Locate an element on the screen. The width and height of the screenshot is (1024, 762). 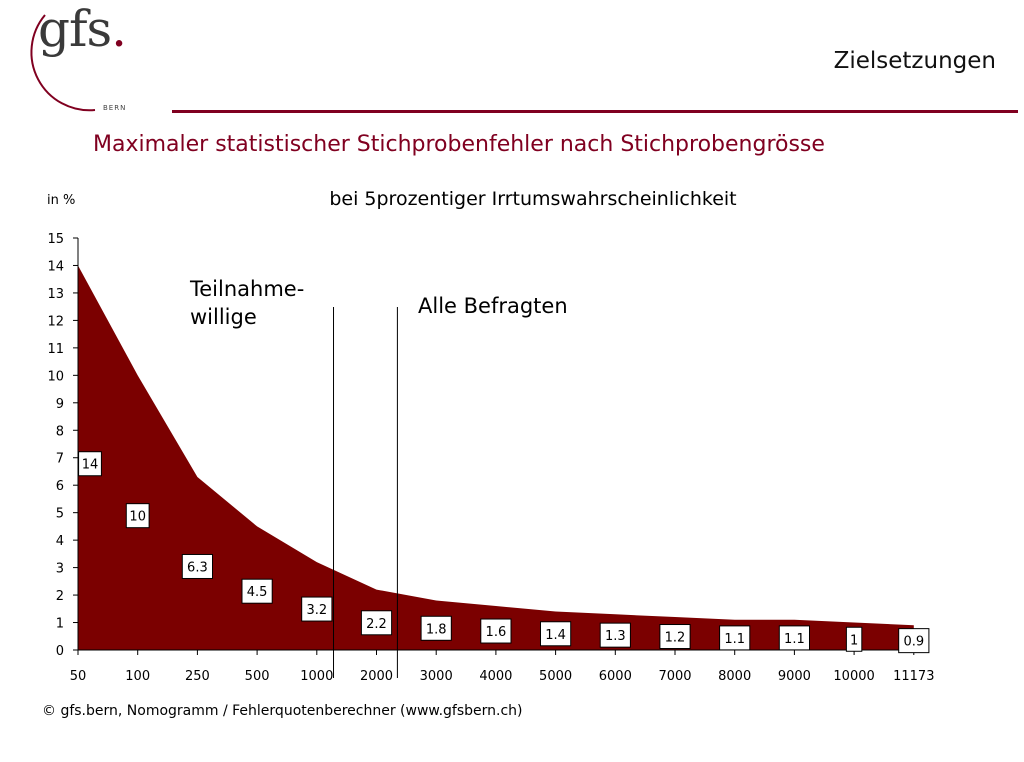
x-tick-label: 250 is located at coordinates (197, 676).